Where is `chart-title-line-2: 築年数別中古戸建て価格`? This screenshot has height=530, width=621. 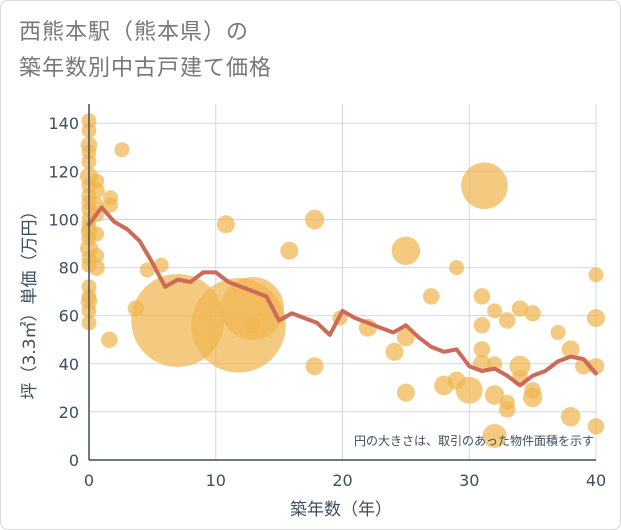
chart-title-line-2: 築年数別中古戸建て価格 is located at coordinates (146, 68).